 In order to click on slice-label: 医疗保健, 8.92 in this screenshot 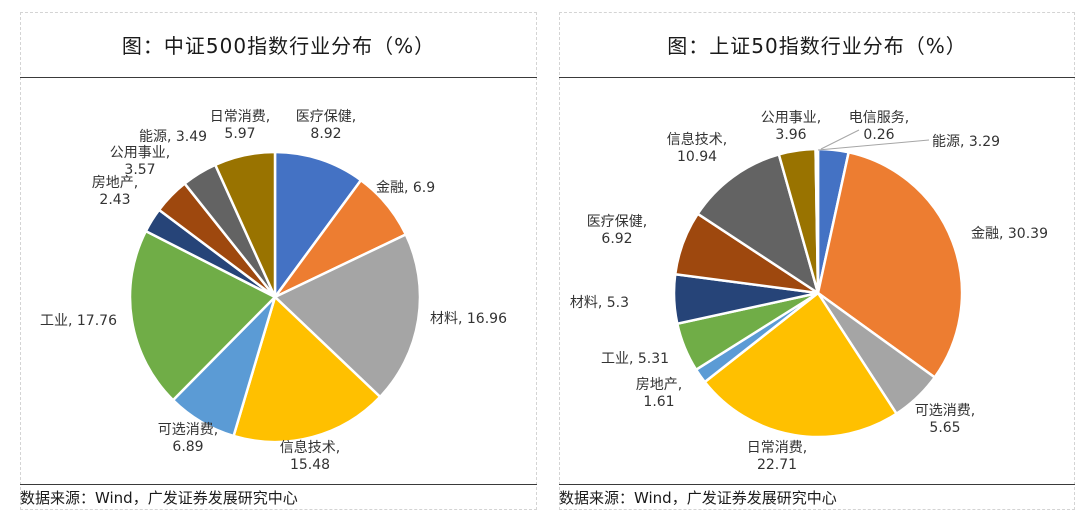, I will do `click(326, 125)`.